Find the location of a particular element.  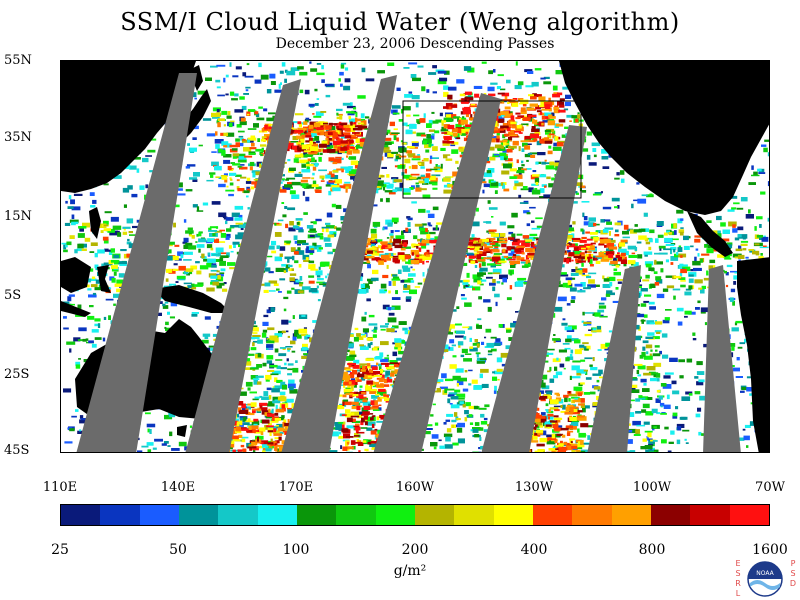

lon-label-130w: 130W is located at coordinates (534, 487).